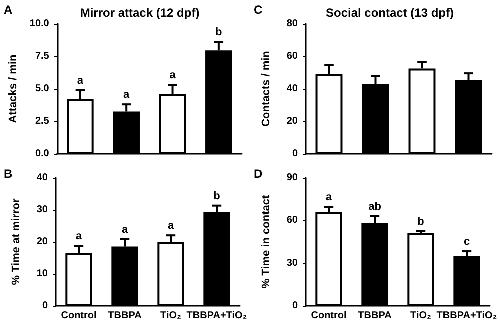  What do you see at coordinates (390, 13) in the screenshot?
I see `chart-title: Social contact (13 dpf)` at bounding box center [390, 13].